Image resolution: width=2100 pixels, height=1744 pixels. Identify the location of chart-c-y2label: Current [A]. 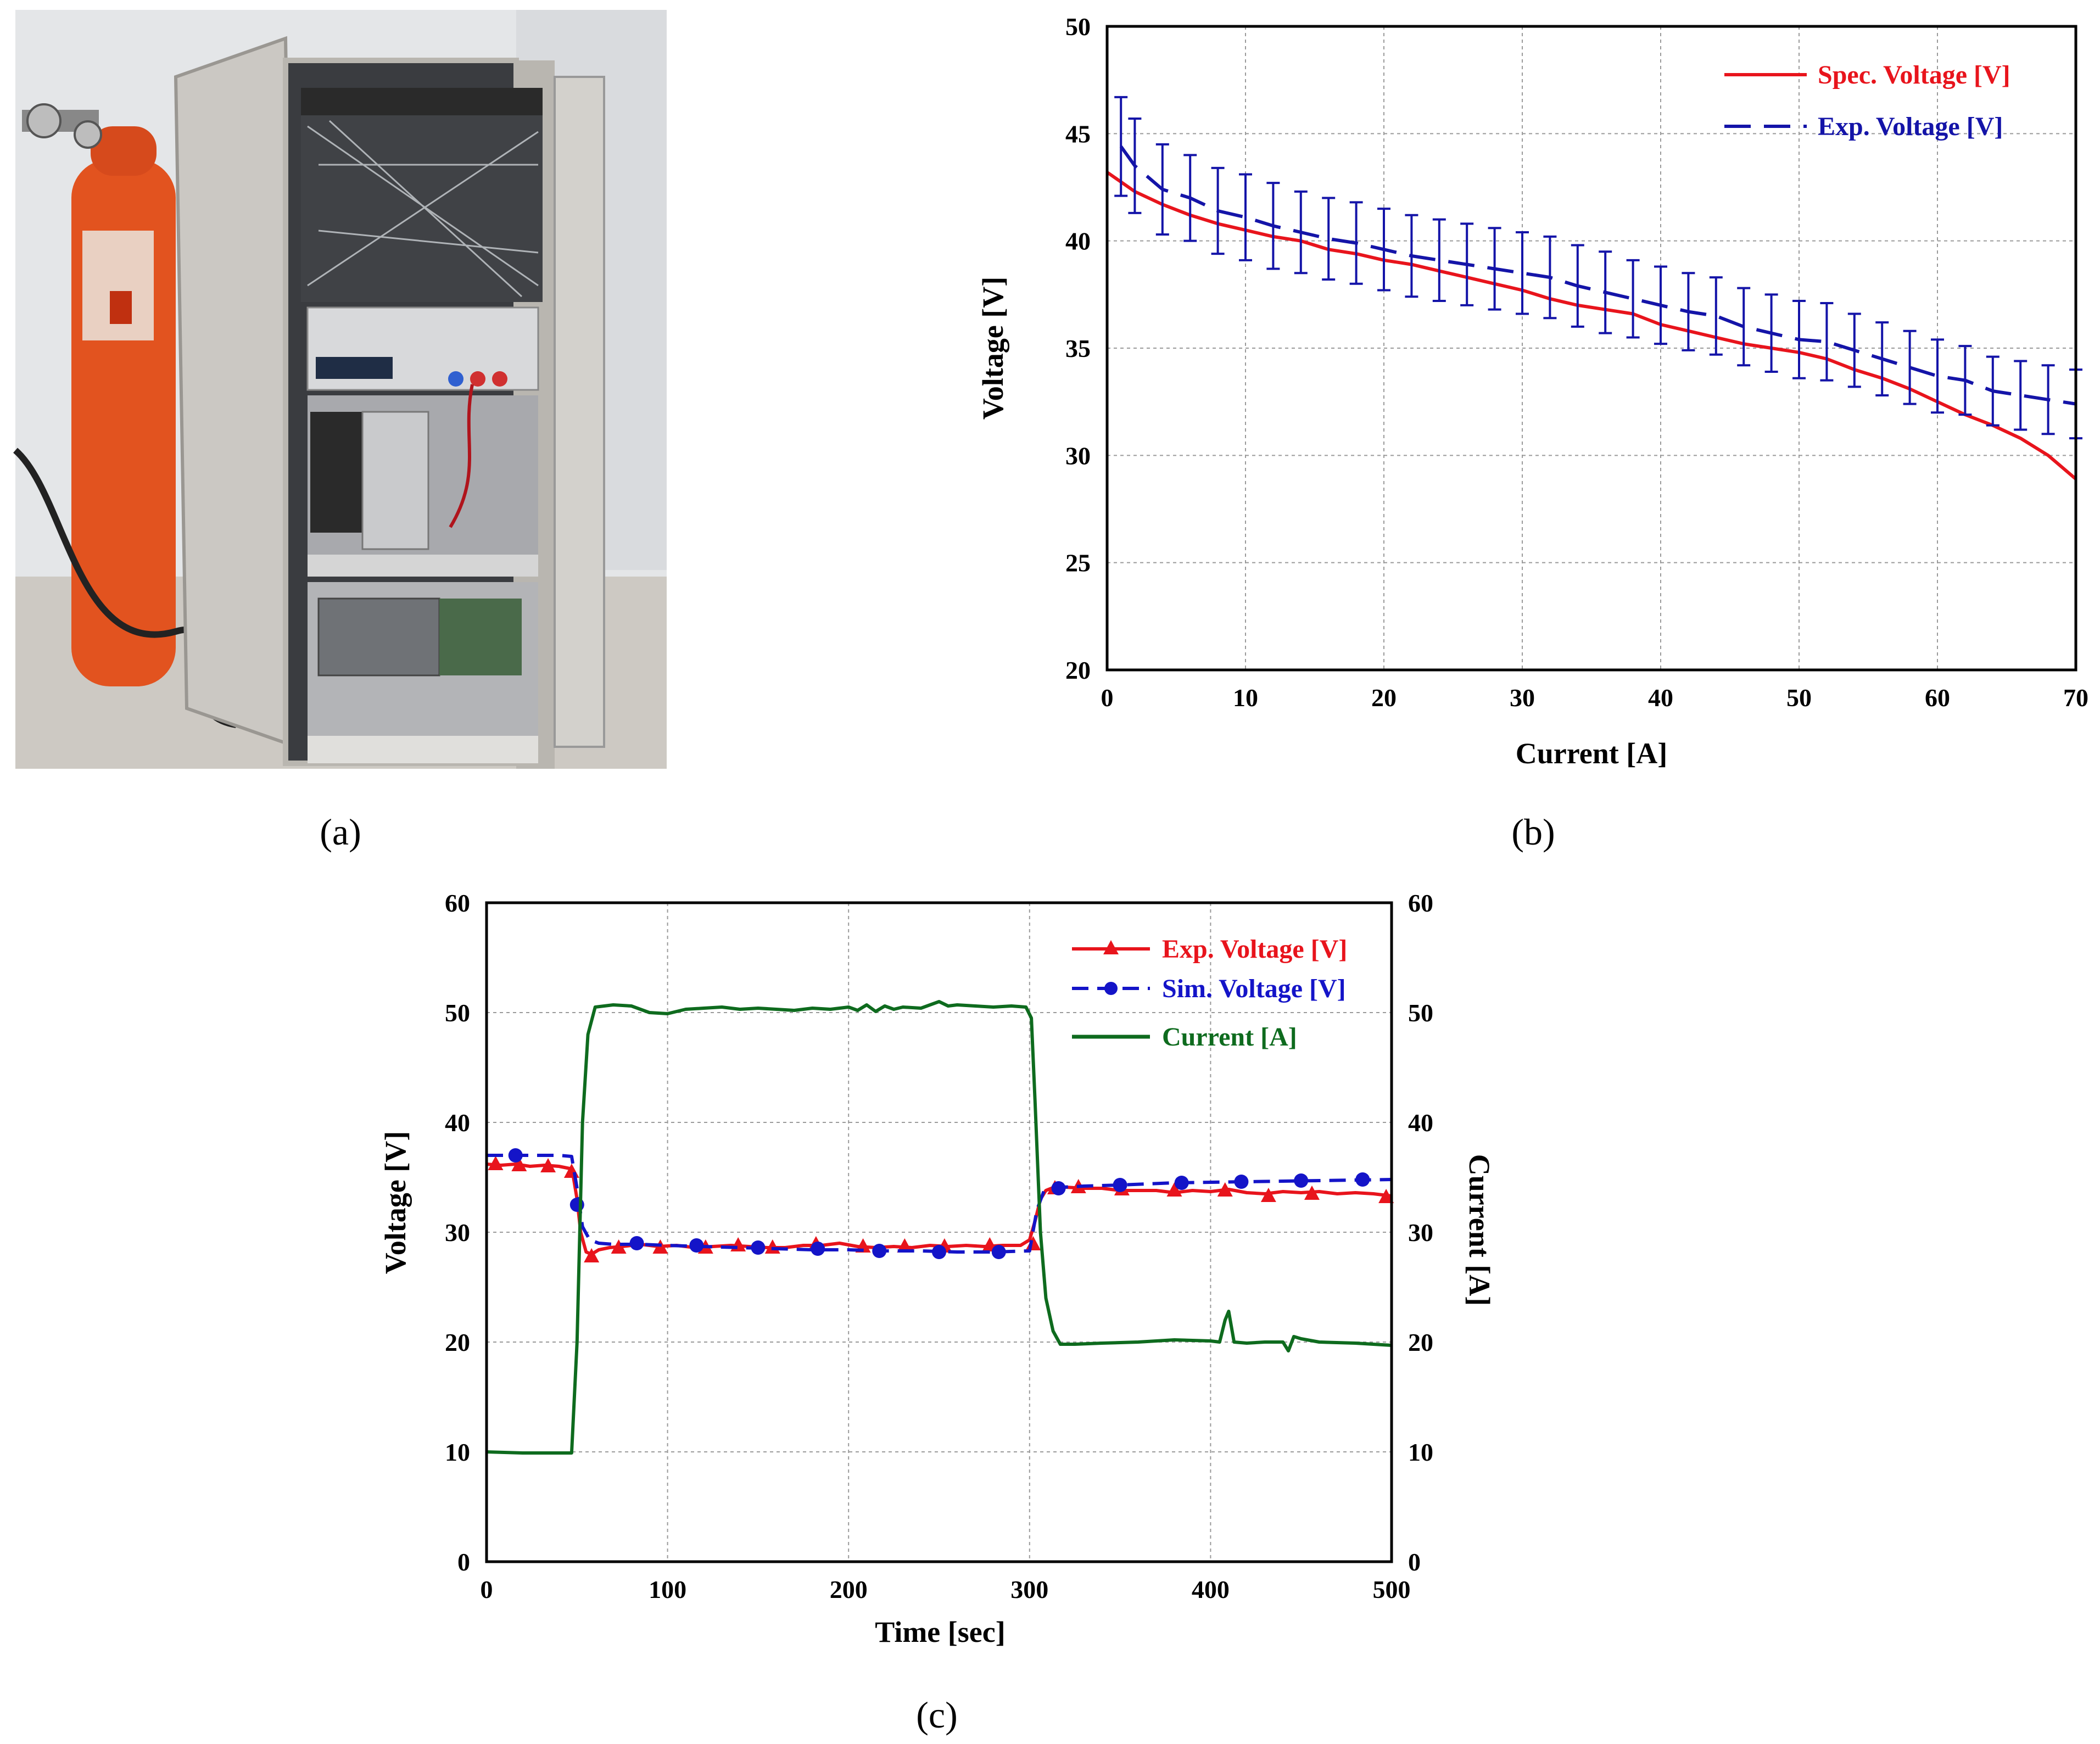
(1480, 1230).